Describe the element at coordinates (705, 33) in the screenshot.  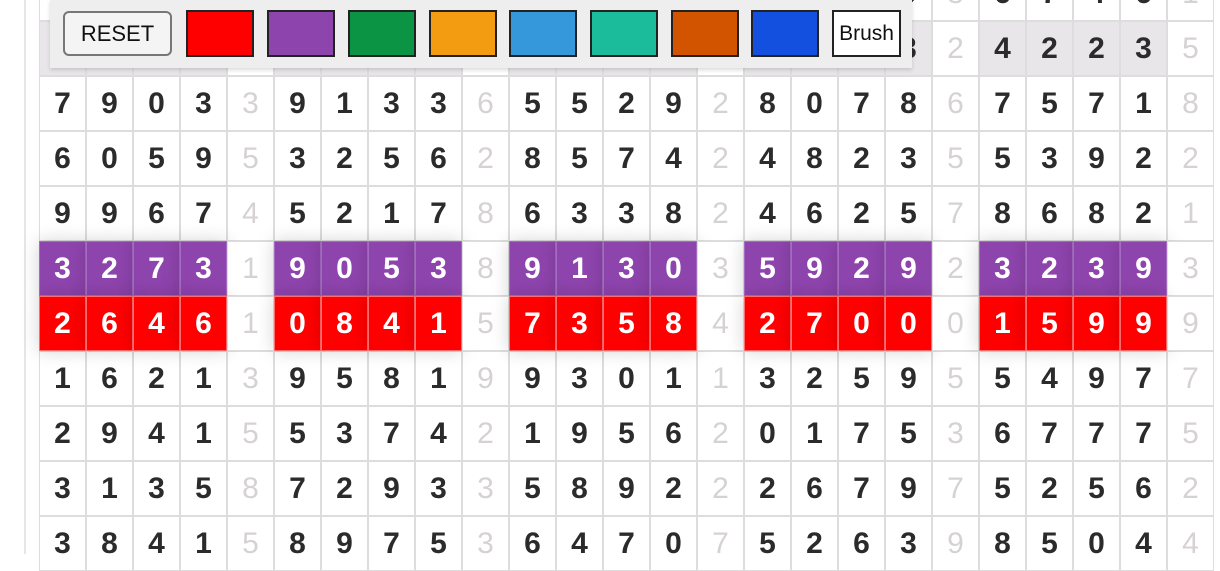
I see `color-swatch-dark-orange` at that location.